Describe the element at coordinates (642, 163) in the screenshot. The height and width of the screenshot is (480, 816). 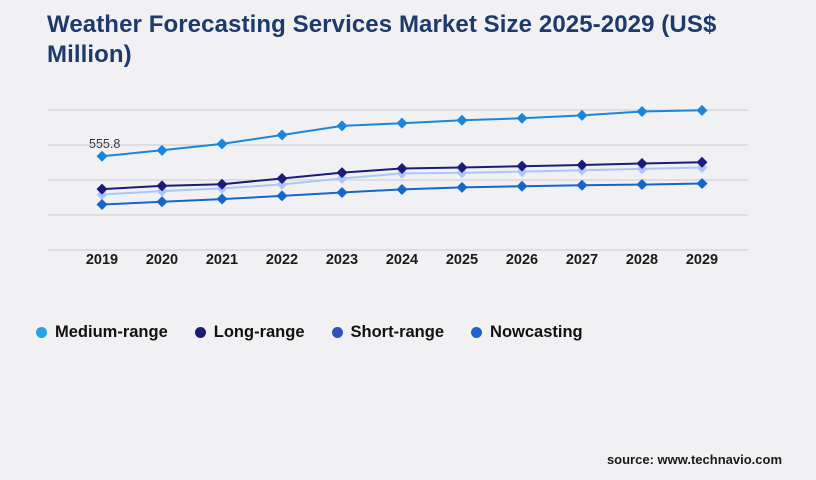
I see `data-point-long-range-2028` at that location.